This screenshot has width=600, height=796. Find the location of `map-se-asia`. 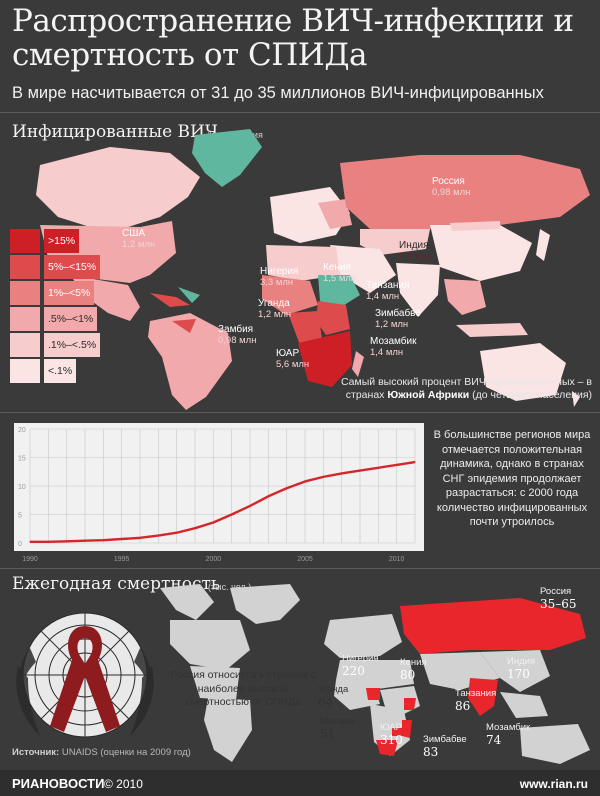

map-se-asia is located at coordinates (465, 297).